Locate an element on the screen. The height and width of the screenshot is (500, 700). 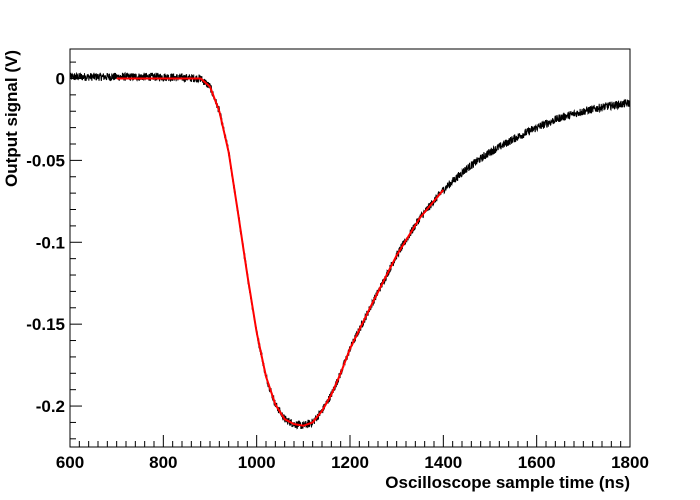
y-tick-label: -0.1 is located at coordinates (50, 242).